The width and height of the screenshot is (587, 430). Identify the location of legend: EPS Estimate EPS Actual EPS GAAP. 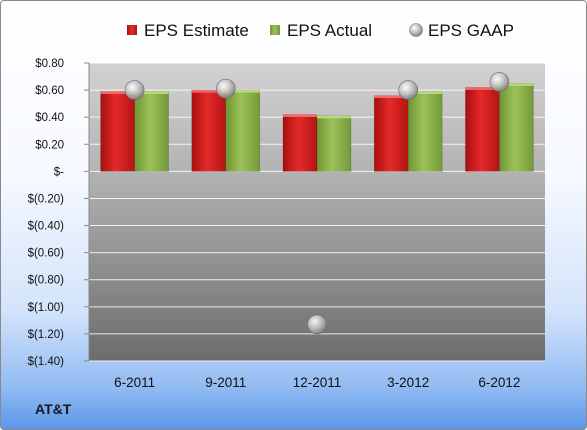
(320, 30).